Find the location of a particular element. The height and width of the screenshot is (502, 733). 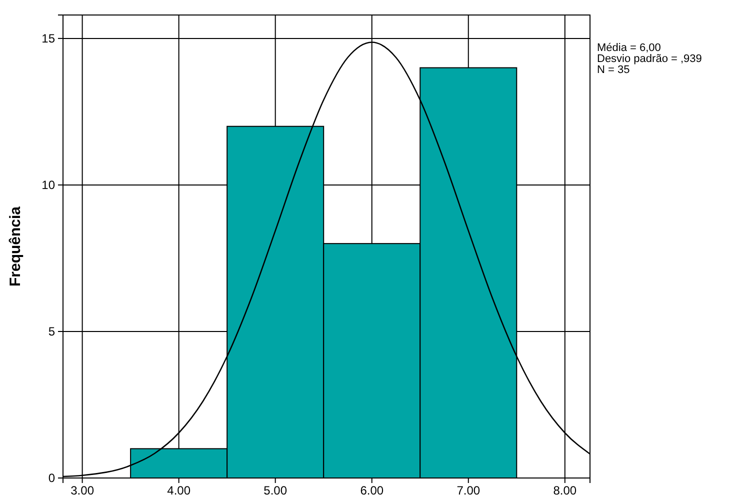

y-tick-label: 15 is located at coordinates (49, 38).